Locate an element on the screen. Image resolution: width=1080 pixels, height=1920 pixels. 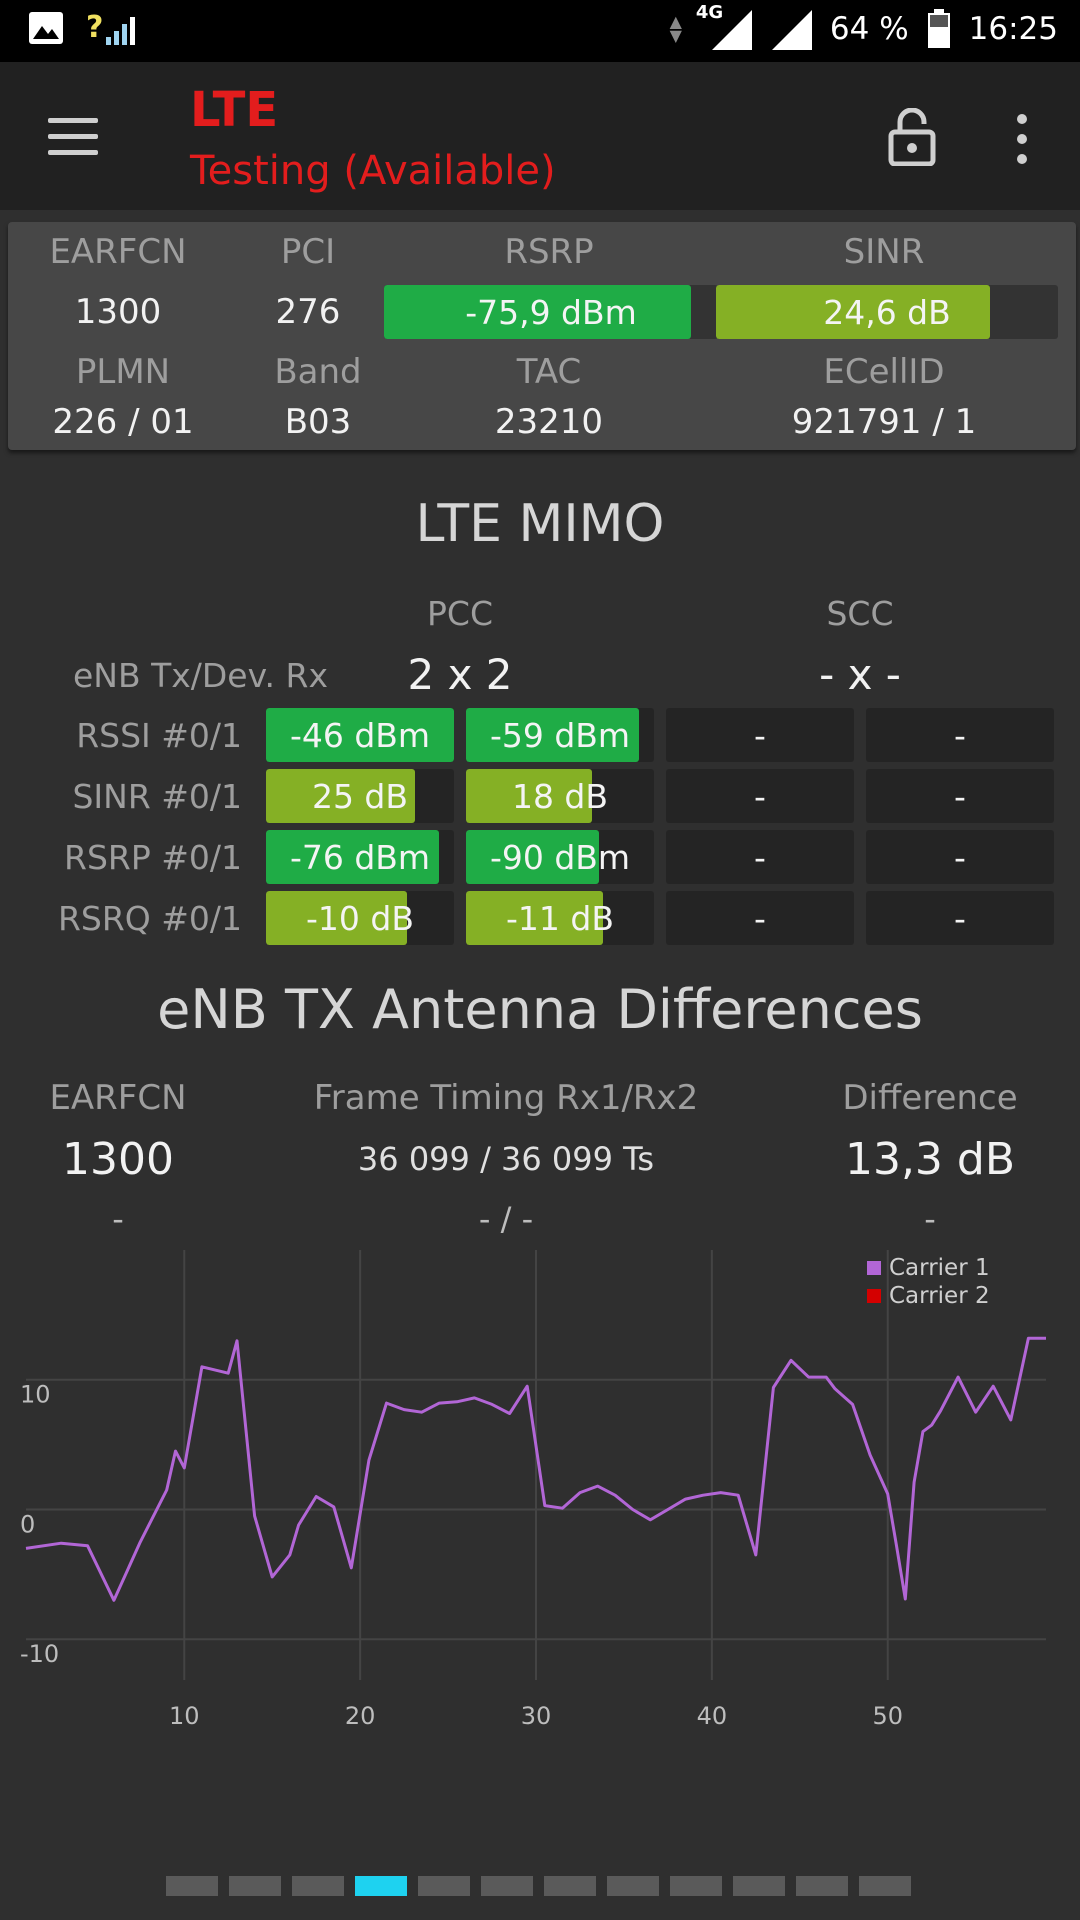
mimo-value-pcc0: -76 dBm is located at coordinates (360, 857).